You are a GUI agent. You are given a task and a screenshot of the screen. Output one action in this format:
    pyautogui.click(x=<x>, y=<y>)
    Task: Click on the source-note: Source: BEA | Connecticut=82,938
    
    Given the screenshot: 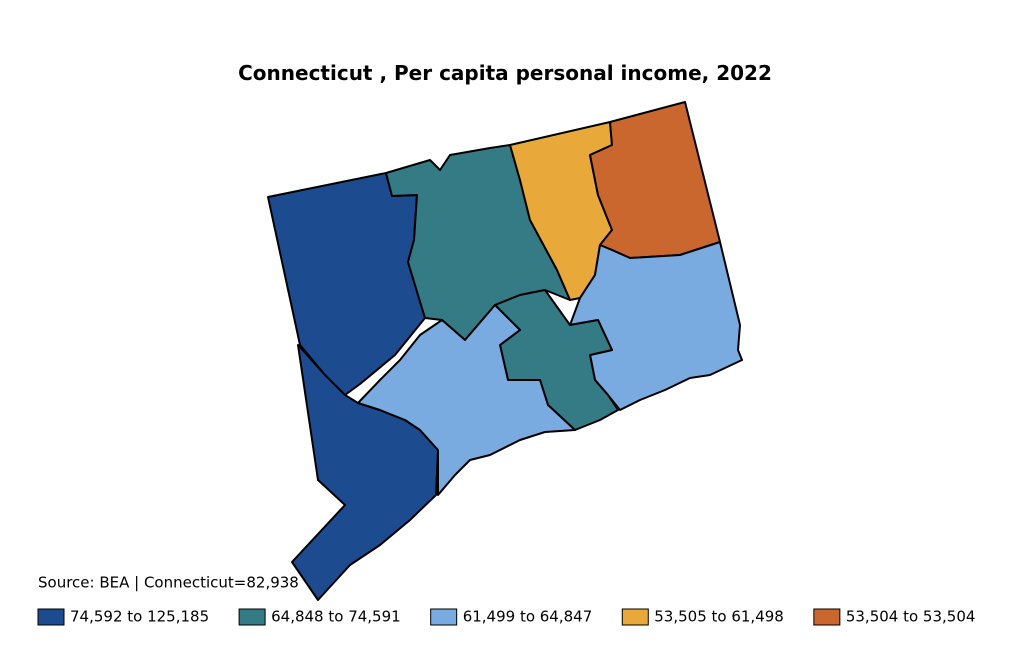 What is the action you would take?
    pyautogui.click(x=168, y=583)
    